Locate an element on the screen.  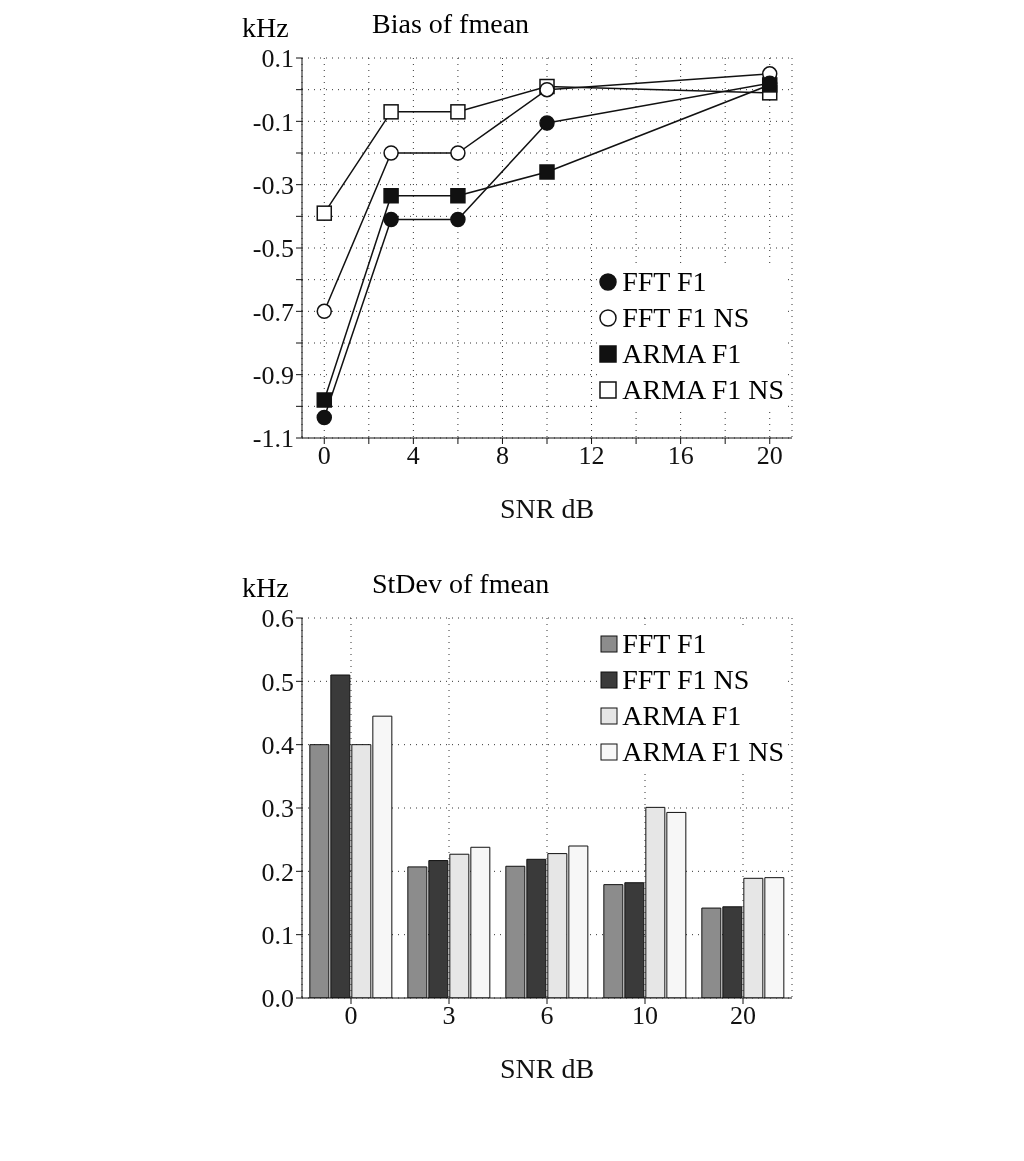
y-tick-label: 0.6 is located at coordinates (277, 619).